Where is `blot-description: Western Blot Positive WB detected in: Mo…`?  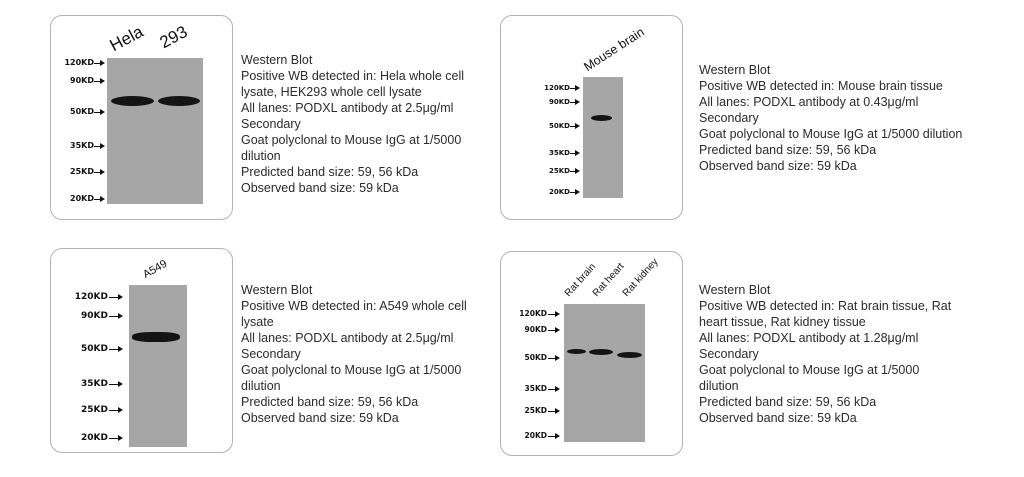 blot-description: Western Blot Positive WB detected in: Mo… is located at coordinates (830, 118).